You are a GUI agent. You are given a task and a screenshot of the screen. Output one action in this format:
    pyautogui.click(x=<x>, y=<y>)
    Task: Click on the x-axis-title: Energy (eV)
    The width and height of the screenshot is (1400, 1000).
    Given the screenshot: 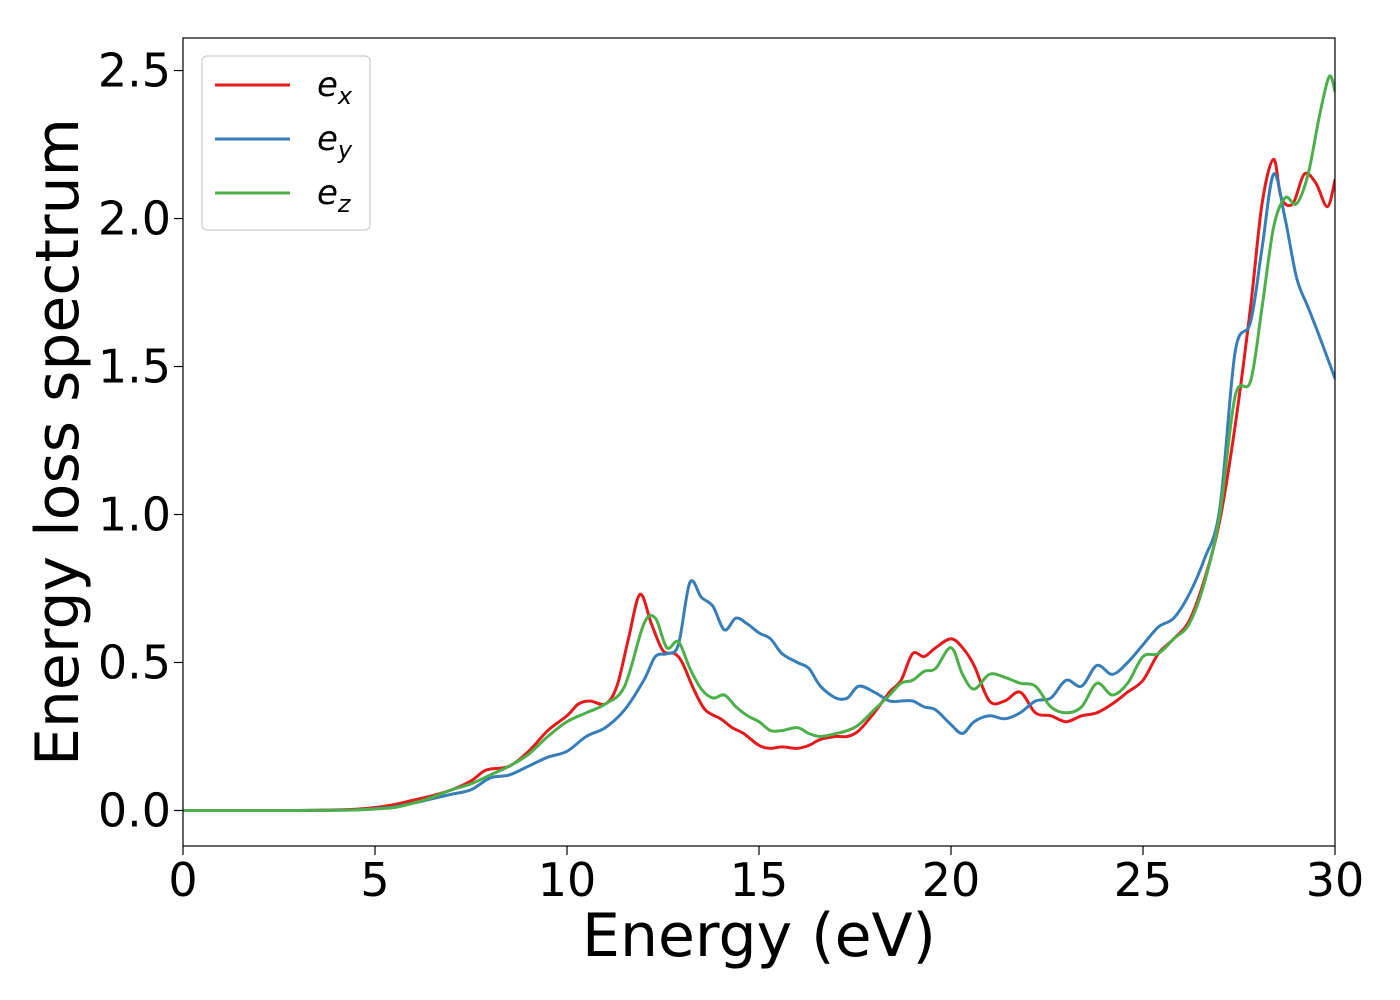 What is the action you would take?
    pyautogui.click(x=759, y=936)
    